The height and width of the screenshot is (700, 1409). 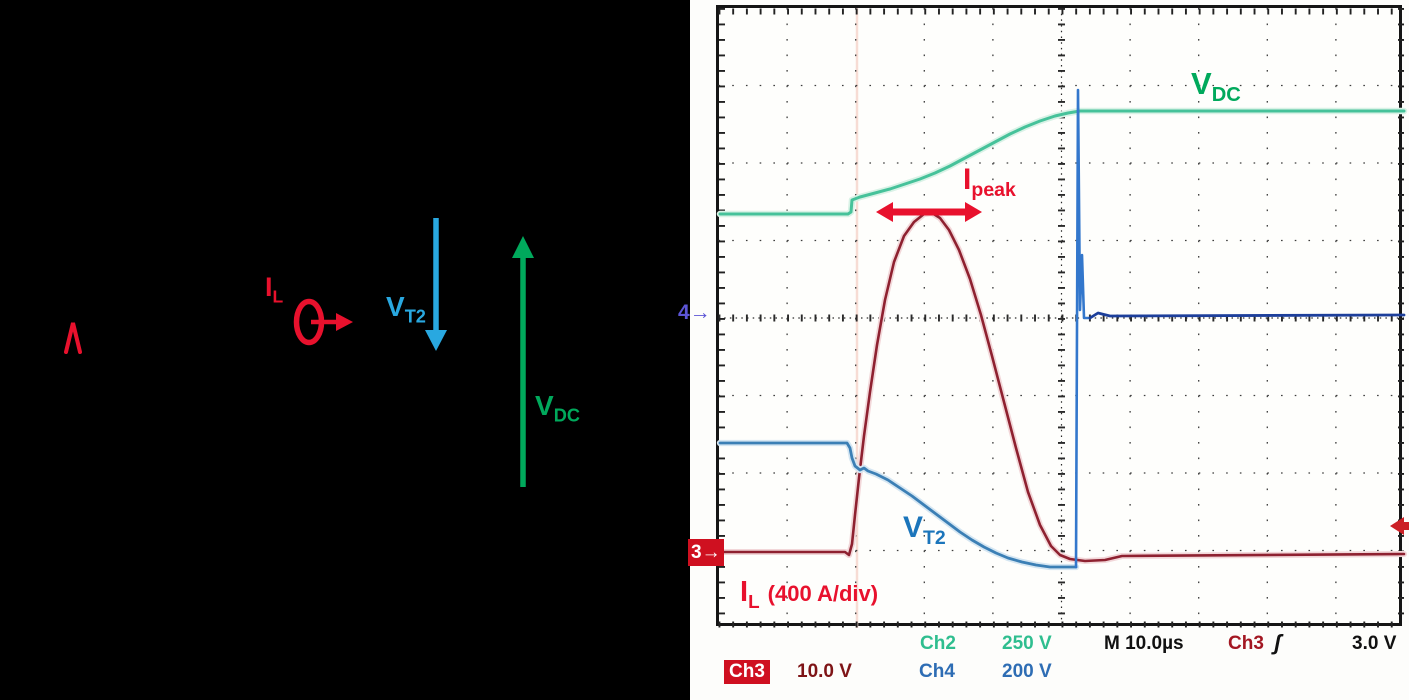 I want to click on vdc-label-sub: DC, so click(x=566, y=415).